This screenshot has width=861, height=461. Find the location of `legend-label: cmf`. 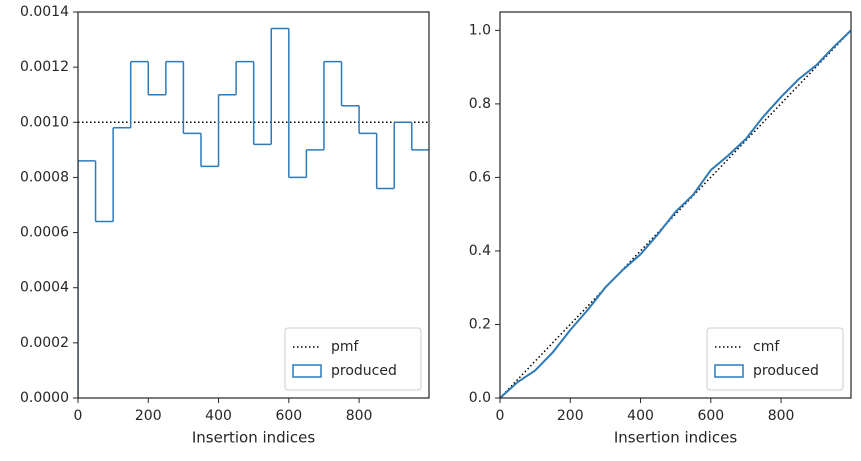

legend-label: cmf is located at coordinates (766, 347).